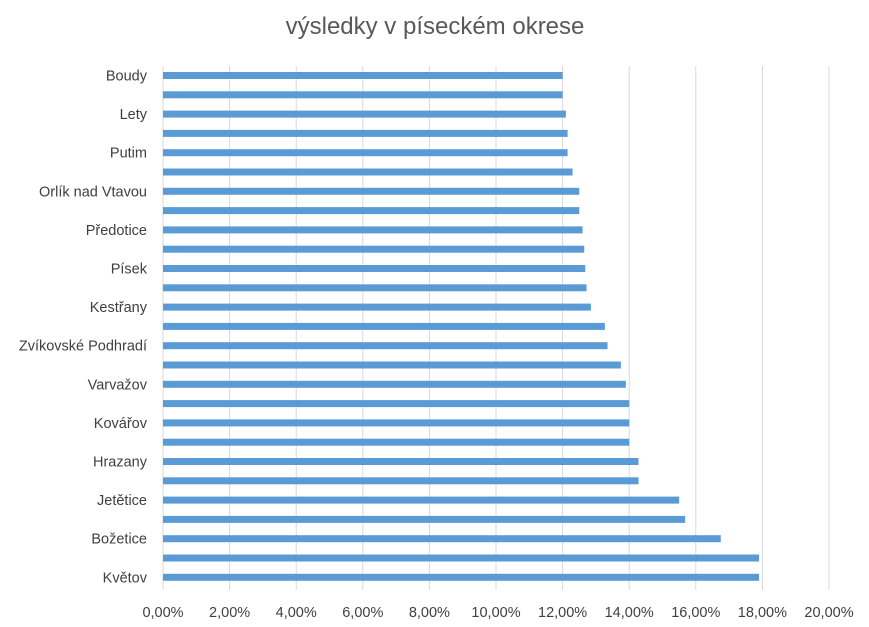 The width and height of the screenshot is (869, 627). I want to click on category-label: Orlík nad Vtavou, so click(93, 192).